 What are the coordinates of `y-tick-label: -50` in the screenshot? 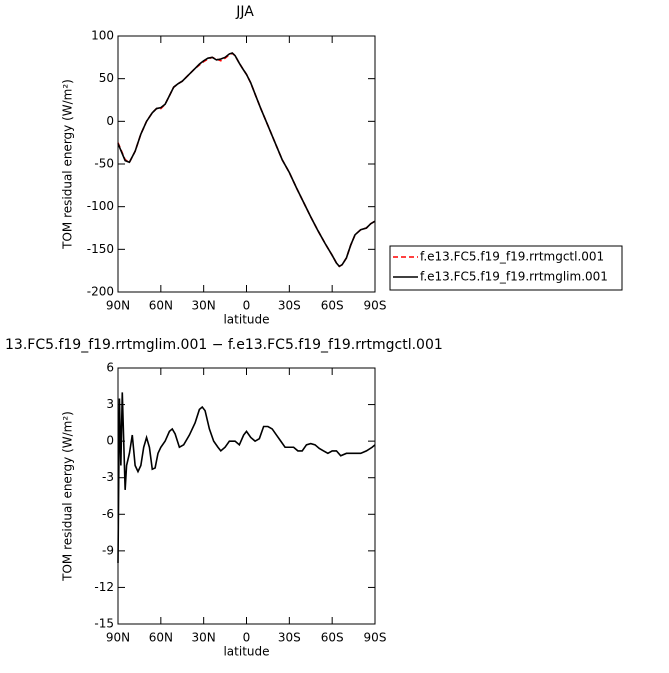 It's located at (104, 164).